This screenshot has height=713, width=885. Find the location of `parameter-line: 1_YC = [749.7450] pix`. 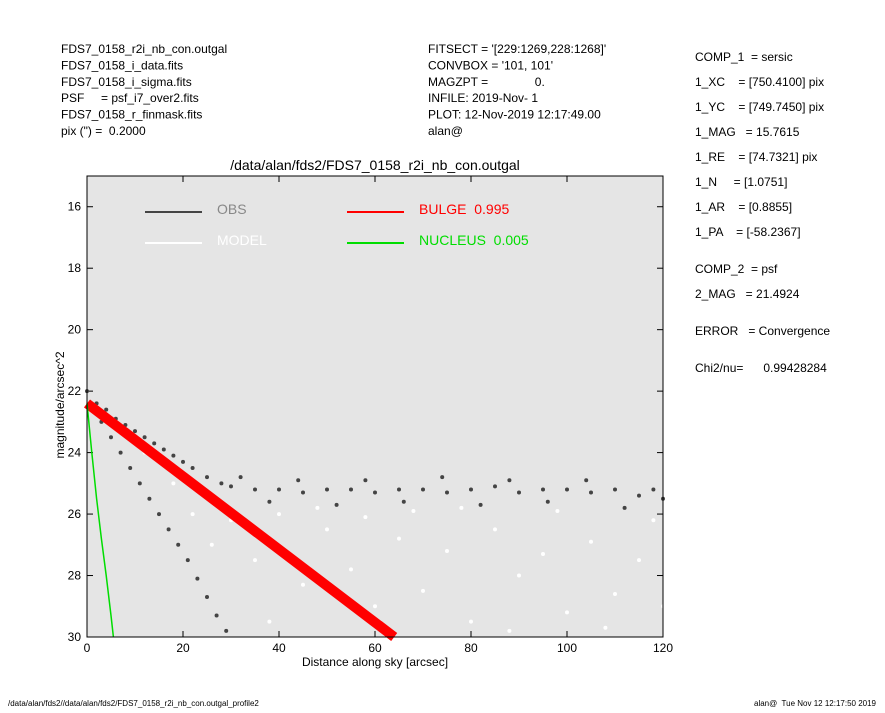

parameter-line: 1_YC = [749.7450] pix is located at coordinates (759, 107).